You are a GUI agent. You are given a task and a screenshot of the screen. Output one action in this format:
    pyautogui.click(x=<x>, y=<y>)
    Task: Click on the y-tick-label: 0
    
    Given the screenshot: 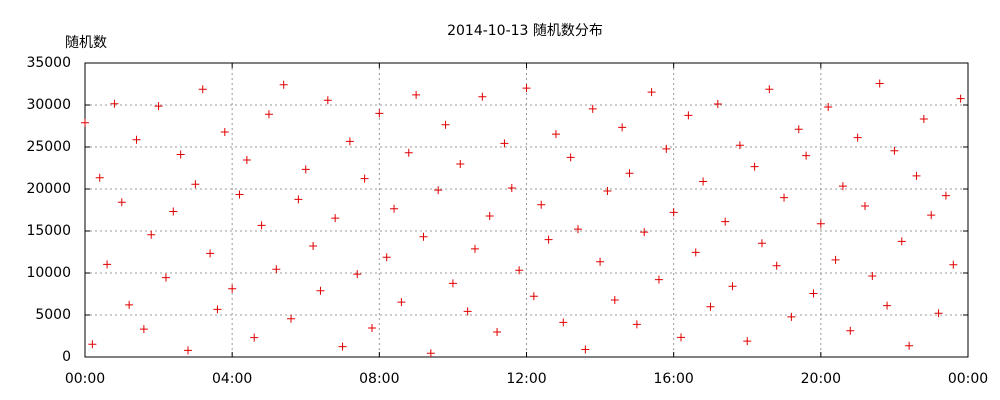 What is the action you would take?
    pyautogui.click(x=66, y=357)
    